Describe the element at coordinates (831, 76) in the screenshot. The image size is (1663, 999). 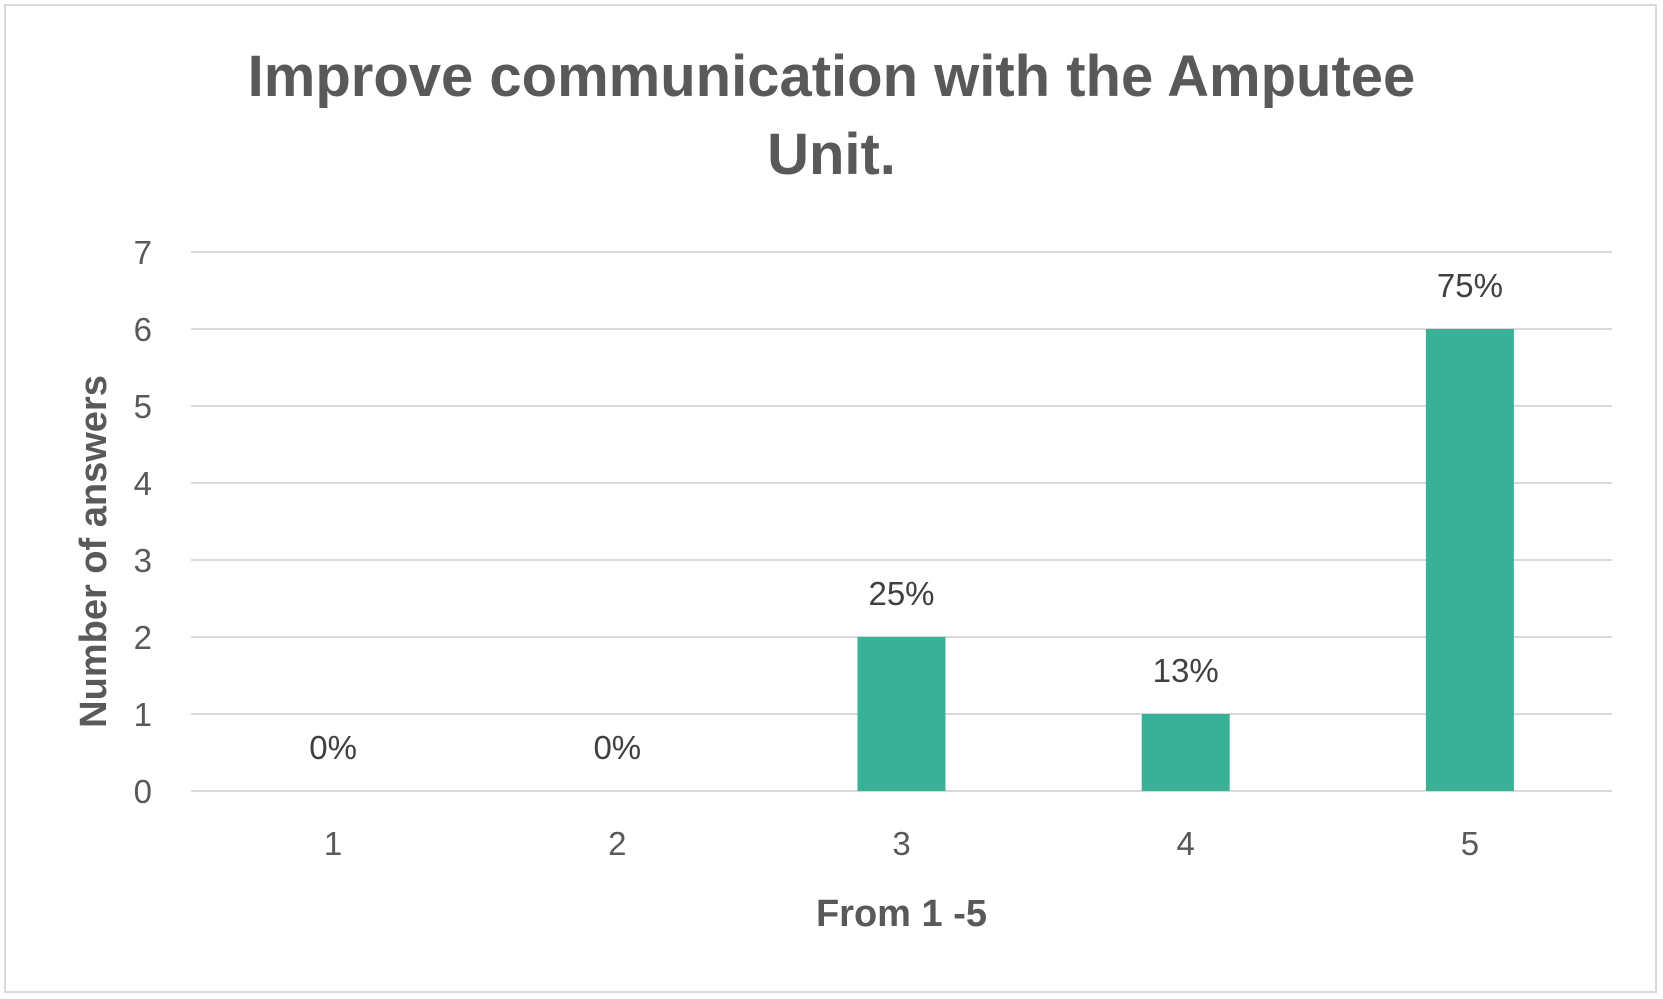
I see `chart-title-line-1: Improve communication with the Amputee` at that location.